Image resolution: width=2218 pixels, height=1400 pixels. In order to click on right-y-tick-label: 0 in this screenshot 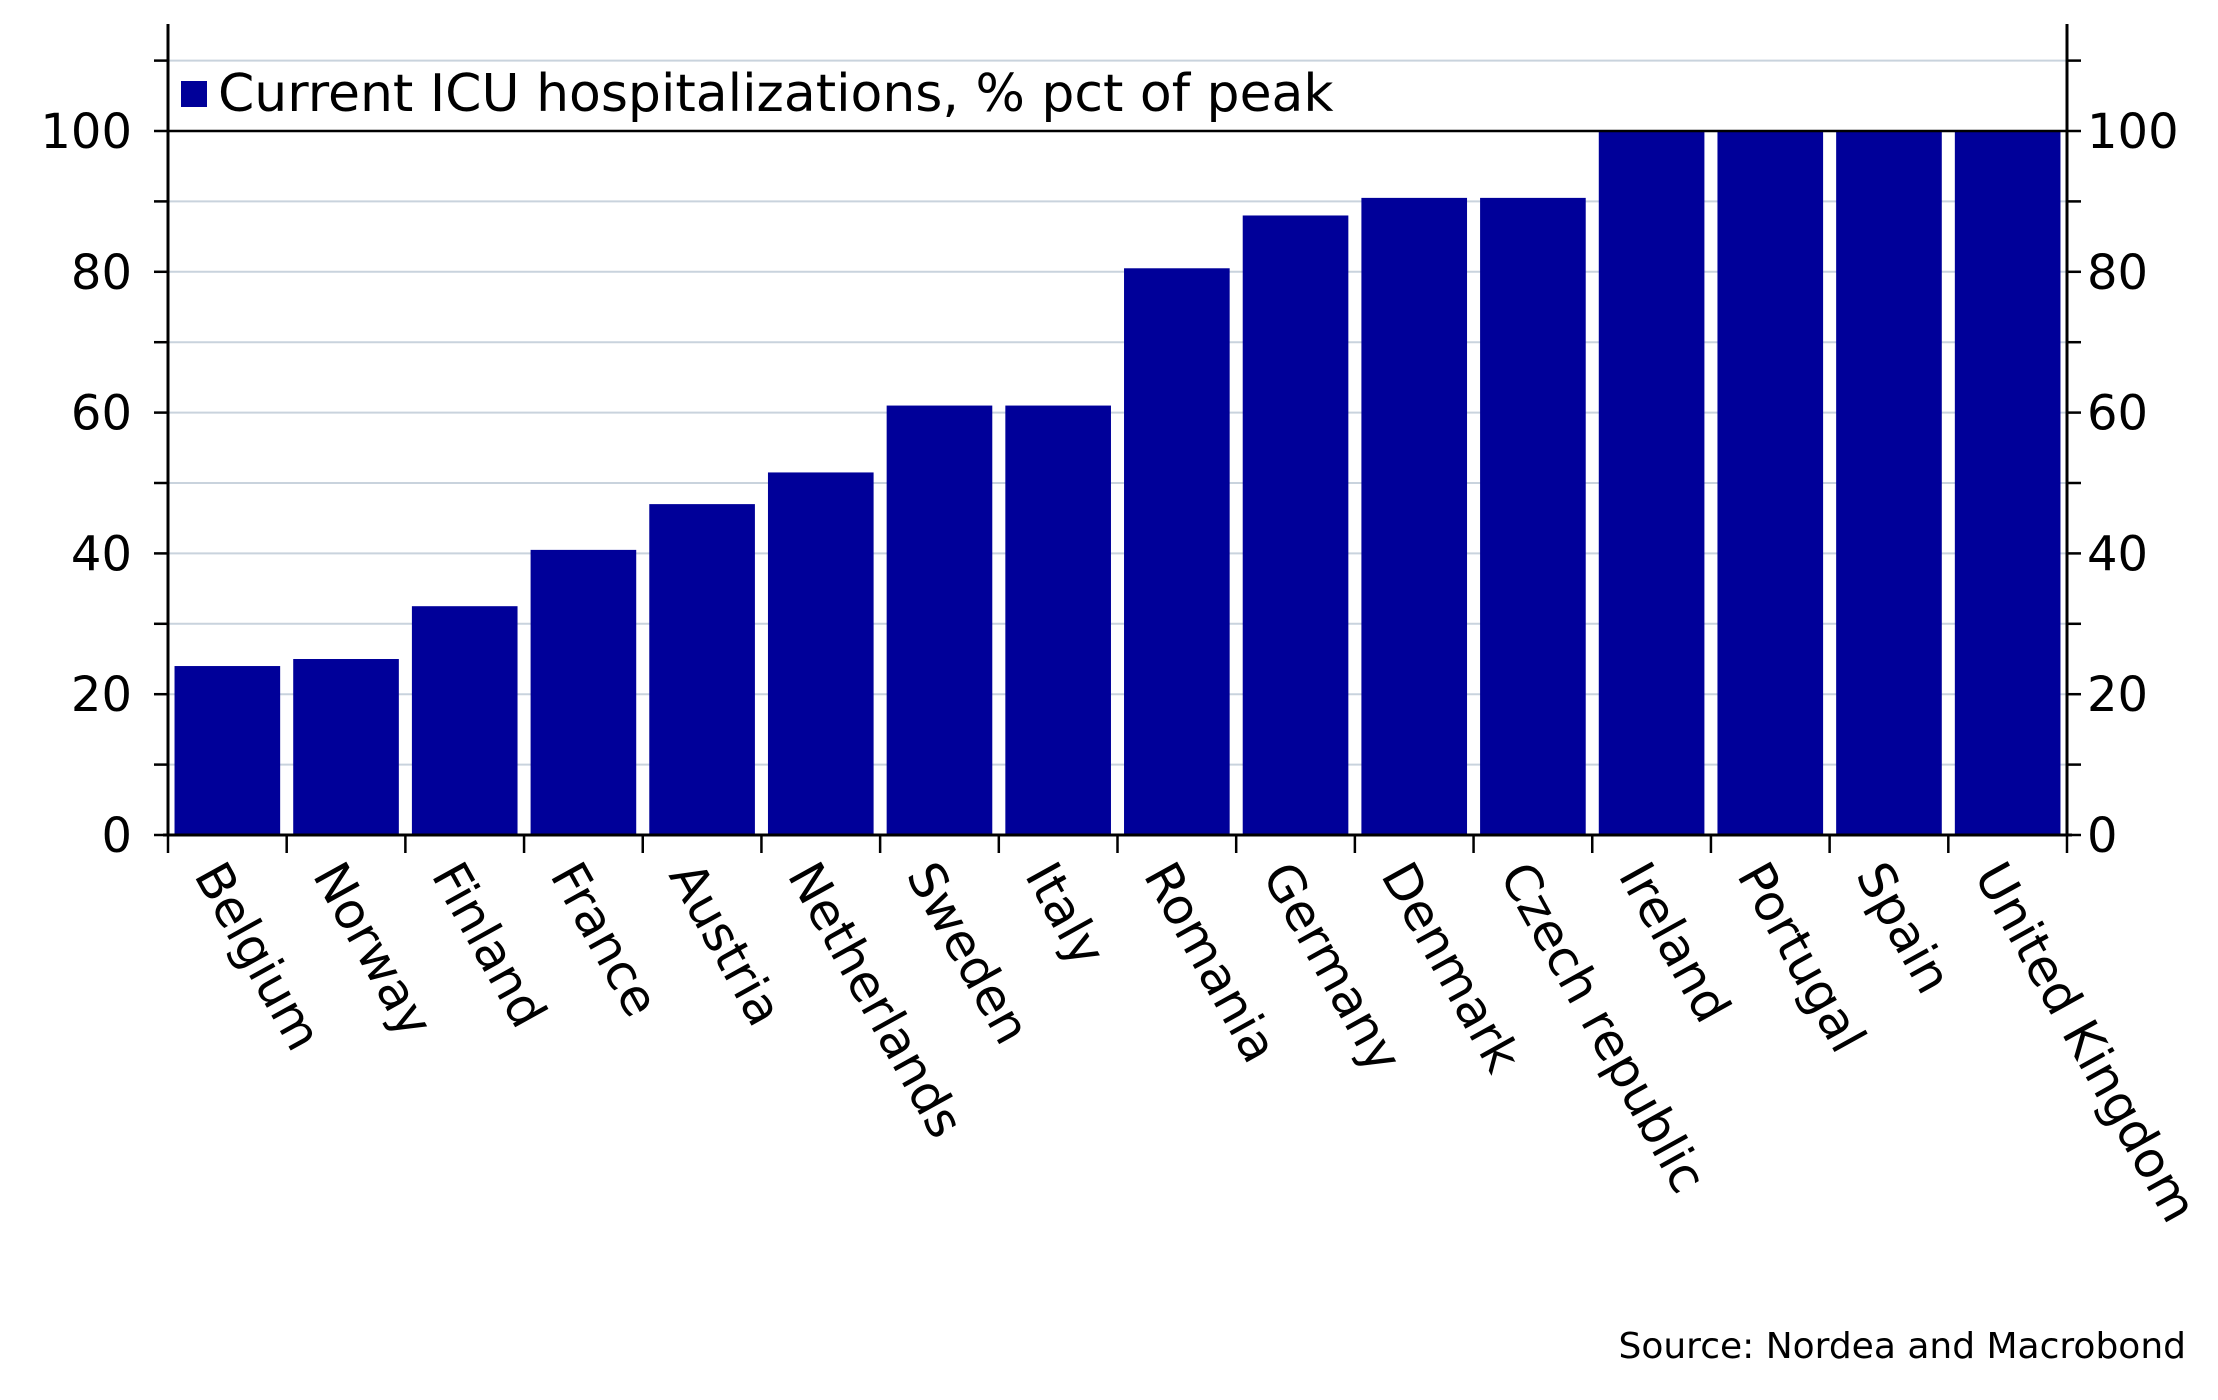, I will do `click(2102, 836)`.